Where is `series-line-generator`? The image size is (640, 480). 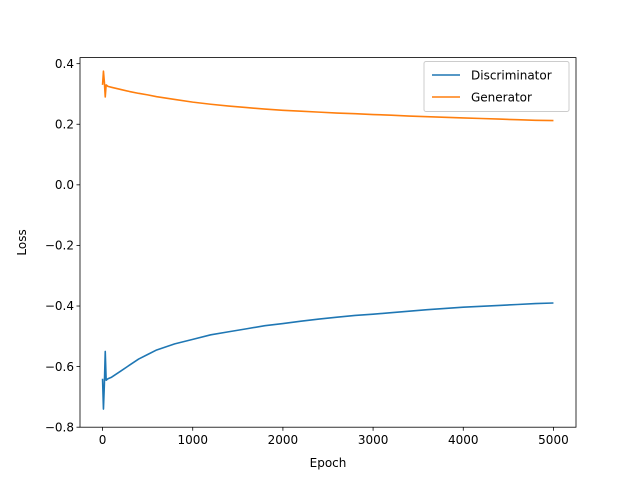 series-line-generator is located at coordinates (327, 96).